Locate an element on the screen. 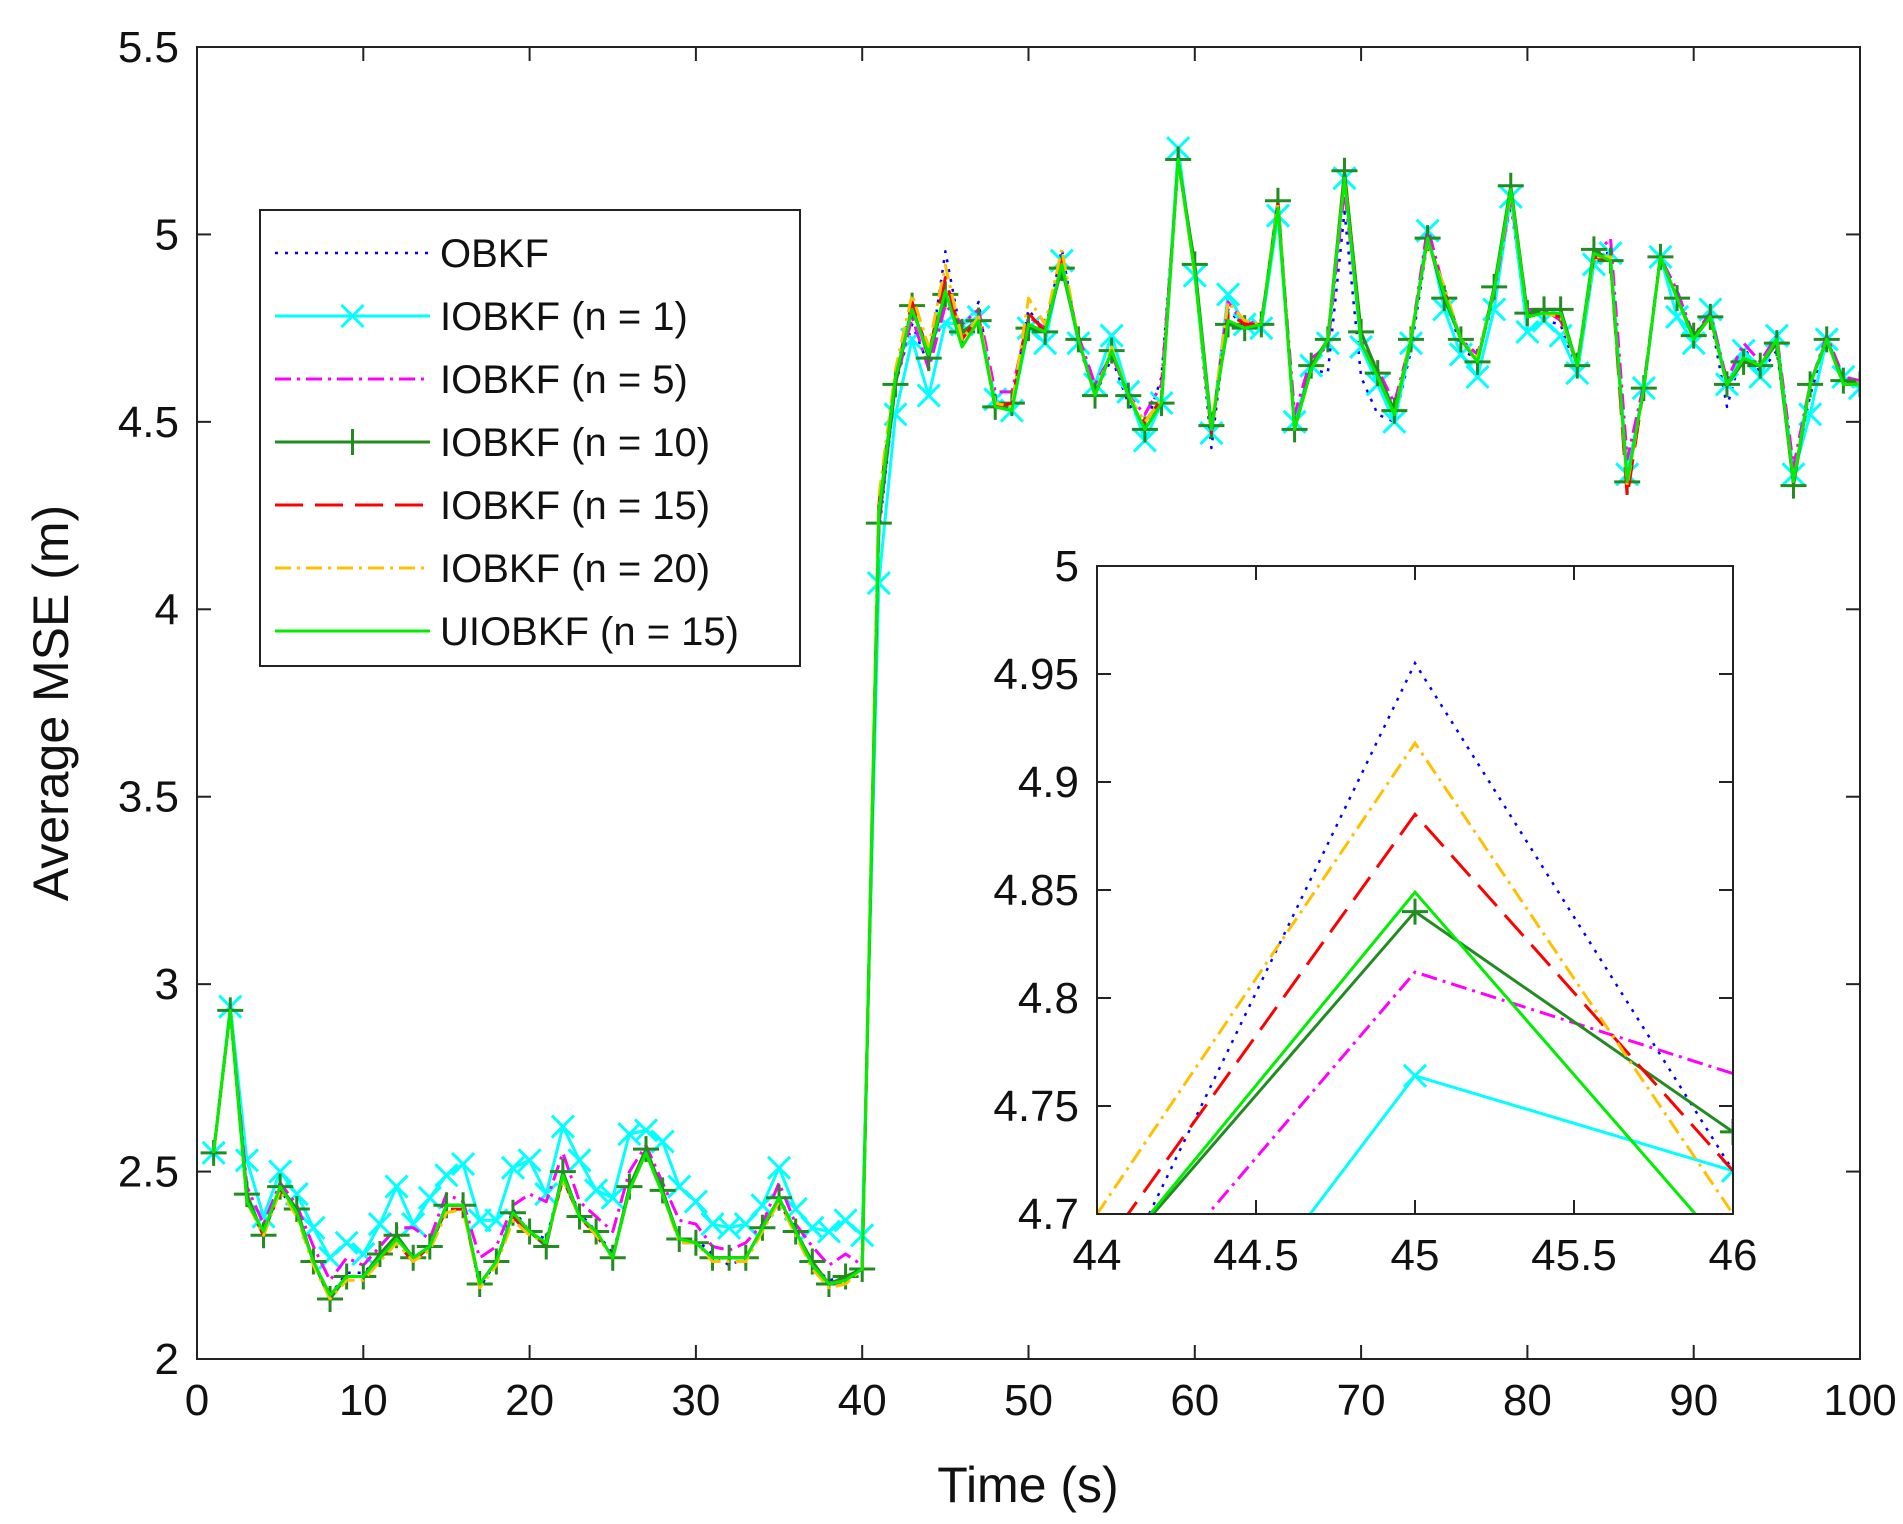  main-x-tick-label: 90 is located at coordinates (1693, 1400).